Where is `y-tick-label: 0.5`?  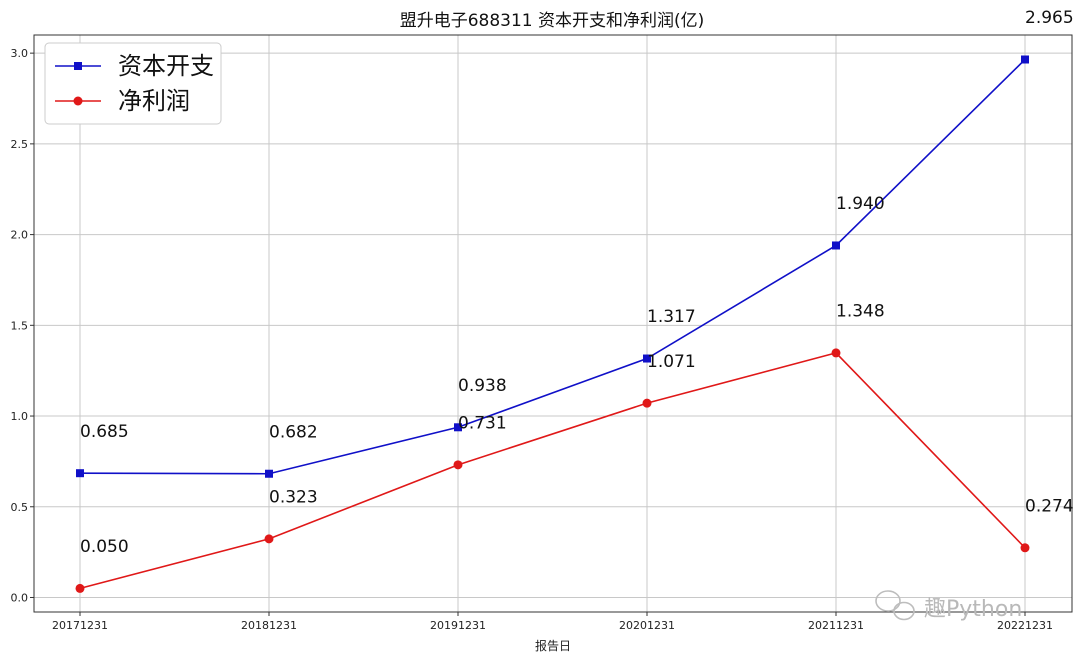
y-tick-label: 0.5 is located at coordinates (20, 507).